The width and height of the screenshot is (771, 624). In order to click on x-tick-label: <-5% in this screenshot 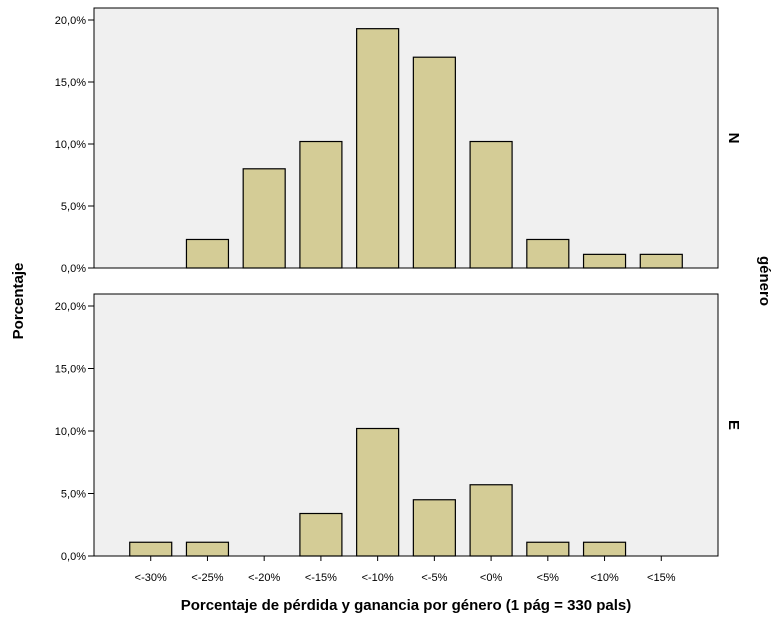, I will do `click(434, 578)`.